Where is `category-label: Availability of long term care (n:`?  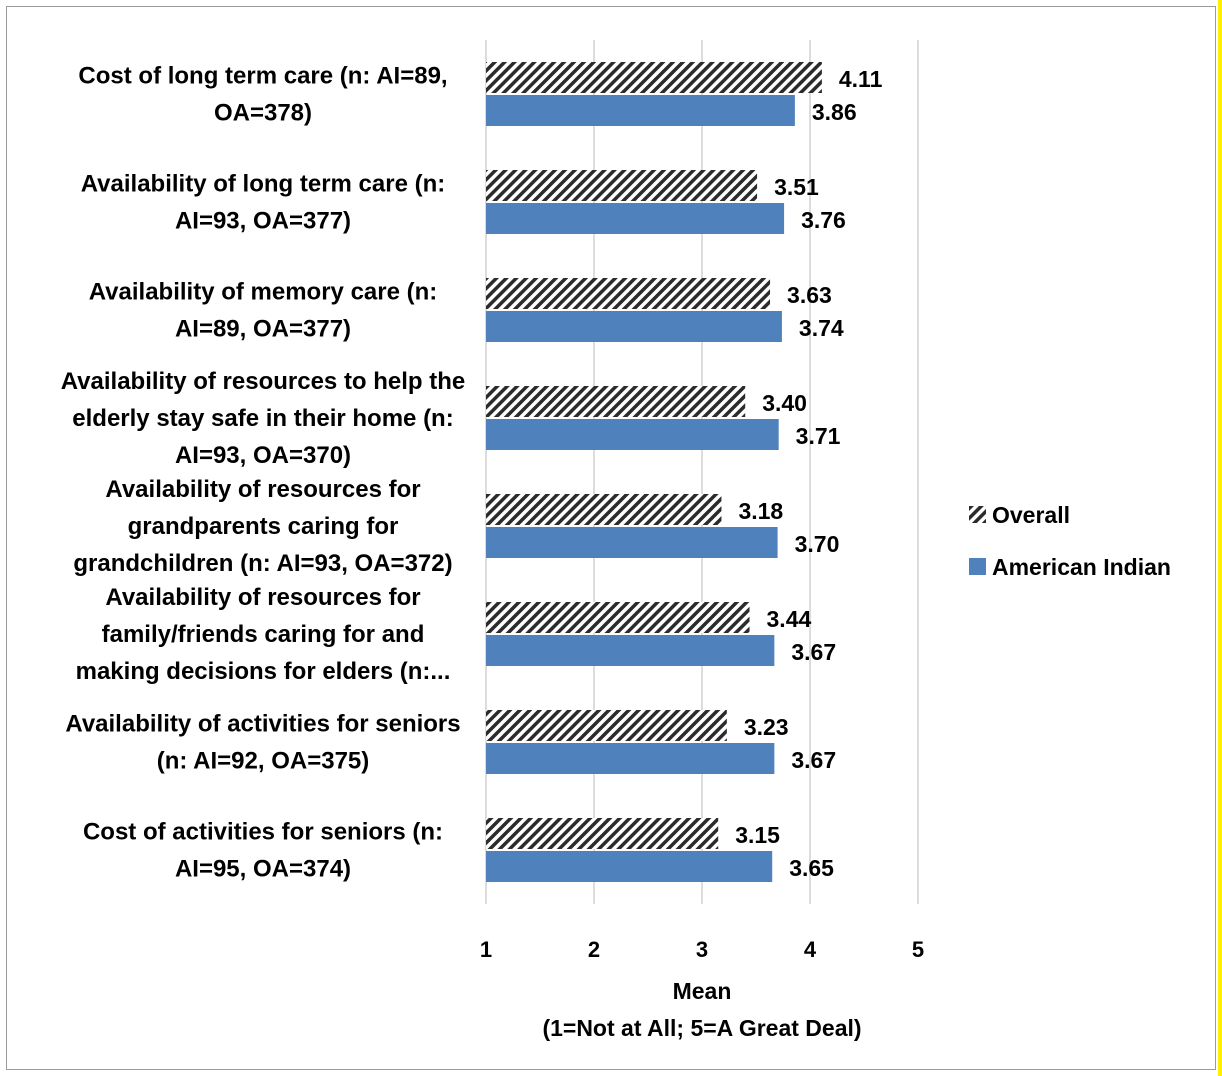 category-label: Availability of long term care (n: is located at coordinates (263, 184).